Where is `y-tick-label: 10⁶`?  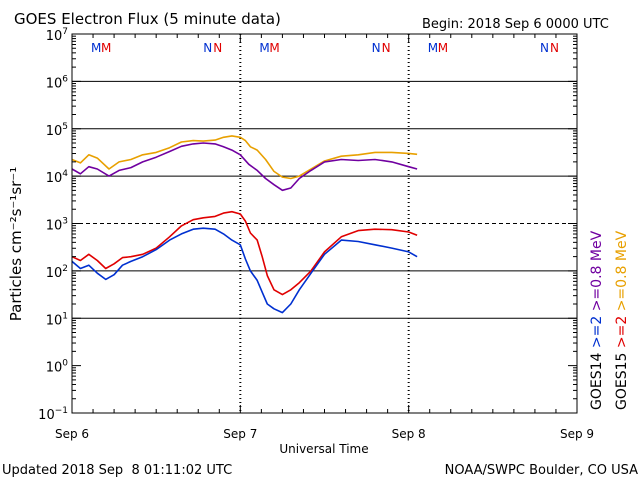 y-tick-label: 10⁶ is located at coordinates (57, 82).